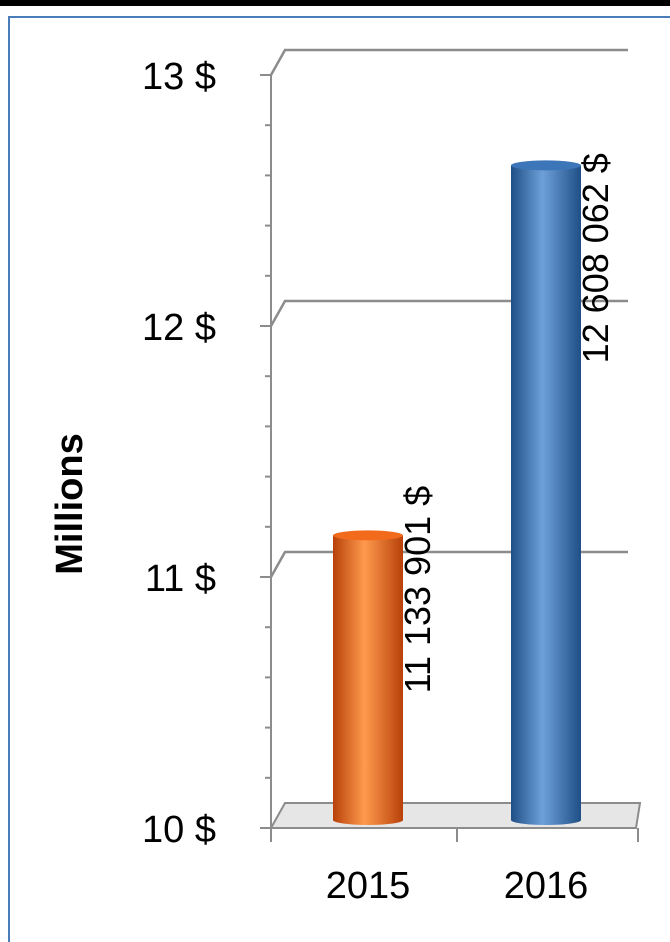  I want to click on bar-2015, so click(368, 677).